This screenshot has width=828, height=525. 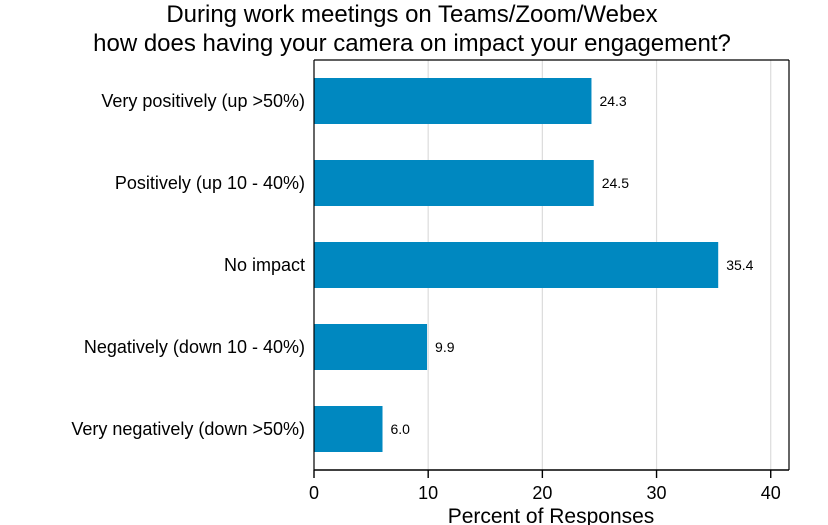 I want to click on data-label-1: 24.5, so click(x=615, y=183).